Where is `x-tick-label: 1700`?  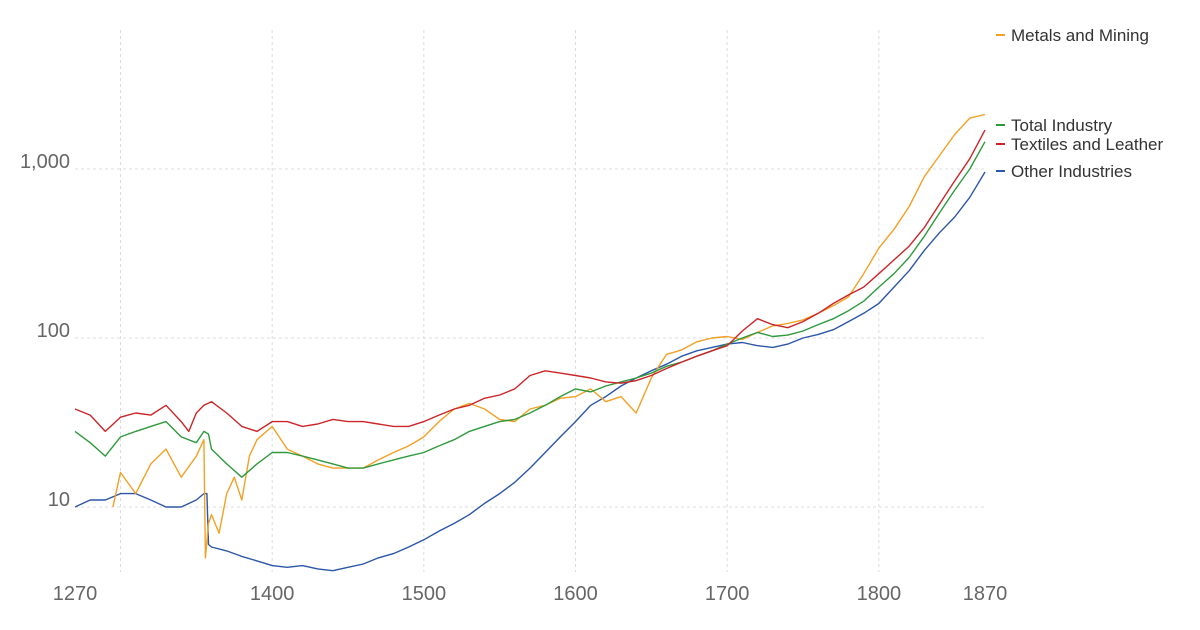 x-tick-label: 1700 is located at coordinates (727, 594).